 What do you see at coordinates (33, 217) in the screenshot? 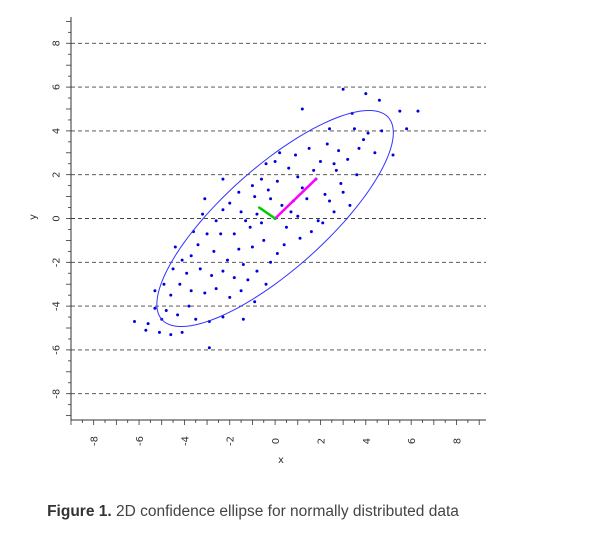
I see `y-axis-label: y` at bounding box center [33, 217].